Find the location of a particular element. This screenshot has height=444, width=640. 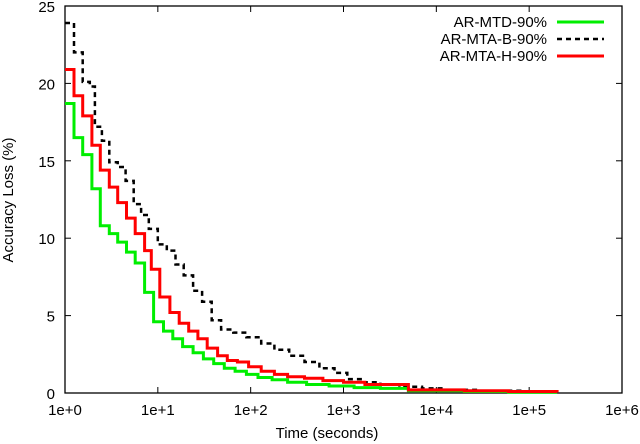

x-tick-label: 1e+1 is located at coordinates (158, 410).